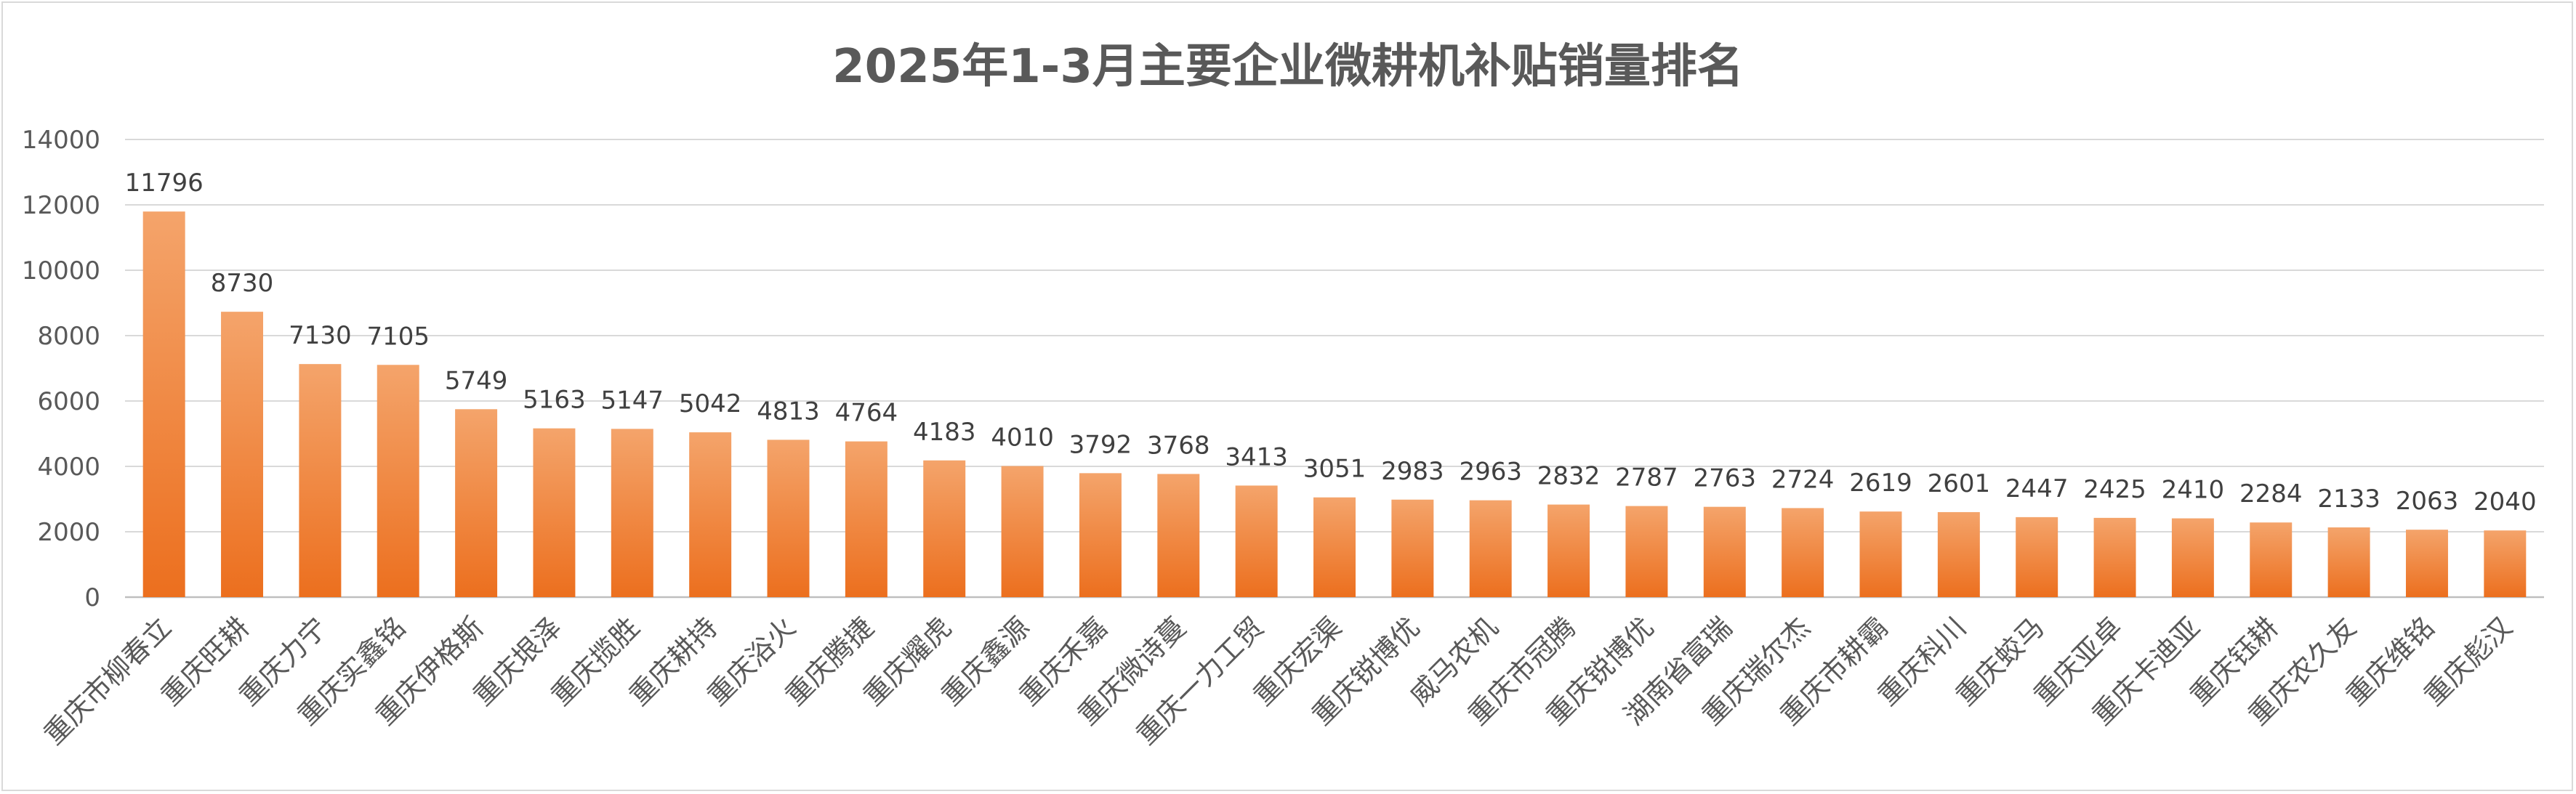 This screenshot has height=794, width=2576. Describe the element at coordinates (1646, 478) in the screenshot. I see `data-label: 2787` at that location.